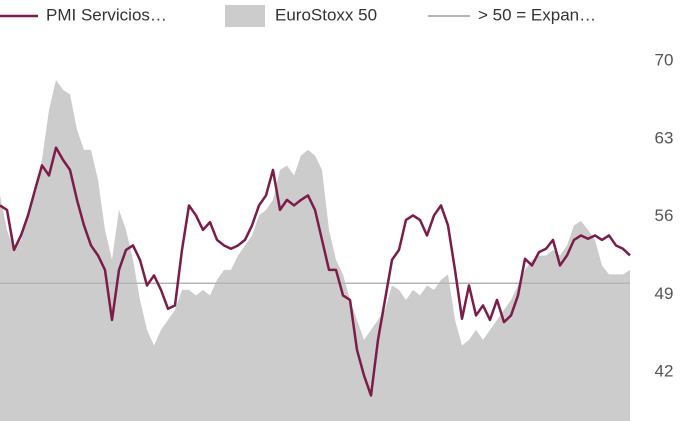 The width and height of the screenshot is (680, 421). I want to click on y-tick-label: 49, so click(664, 293).